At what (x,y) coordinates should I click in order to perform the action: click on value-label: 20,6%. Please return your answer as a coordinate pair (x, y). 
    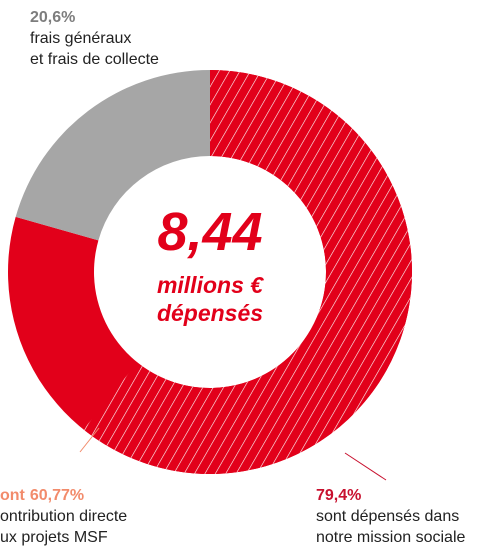
    Looking at the image, I should click on (52, 17).